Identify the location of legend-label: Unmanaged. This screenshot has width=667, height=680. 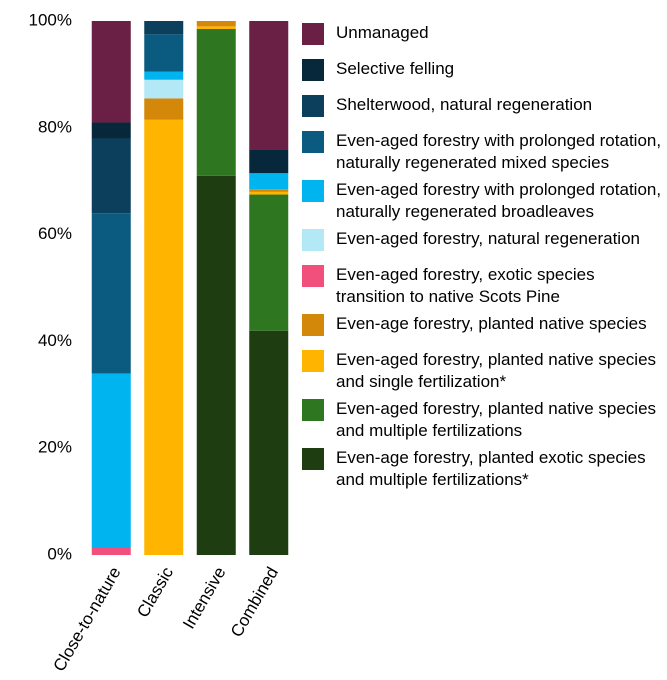
(382, 32).